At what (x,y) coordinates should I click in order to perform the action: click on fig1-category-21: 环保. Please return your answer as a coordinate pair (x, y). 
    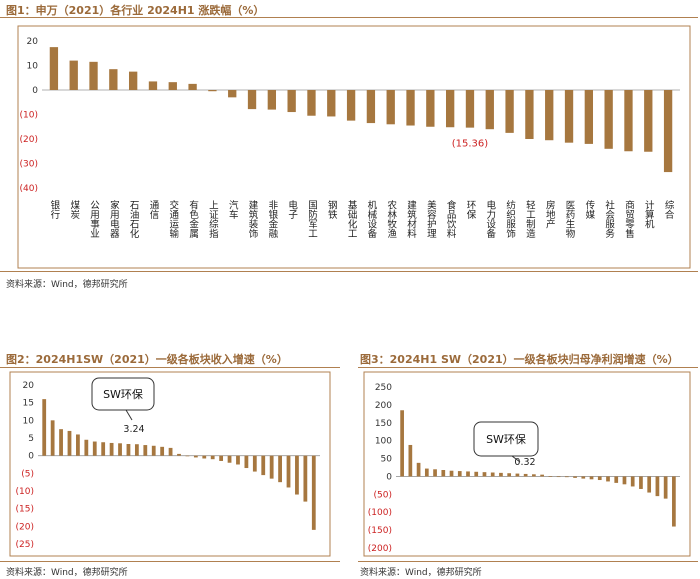
    Looking at the image, I should click on (470, 210).